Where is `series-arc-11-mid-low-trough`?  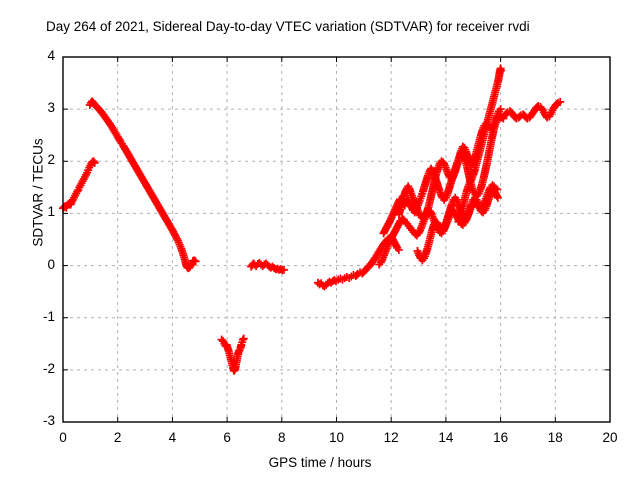
series-arc-11-mid-low-trough is located at coordinates (457, 225).